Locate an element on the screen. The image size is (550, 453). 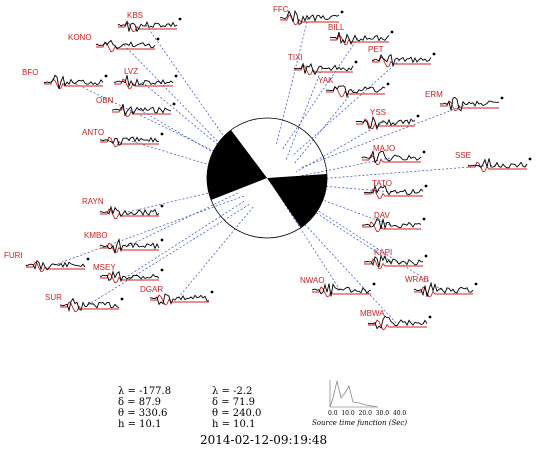
station-label: WRAB is located at coordinates (417, 279).